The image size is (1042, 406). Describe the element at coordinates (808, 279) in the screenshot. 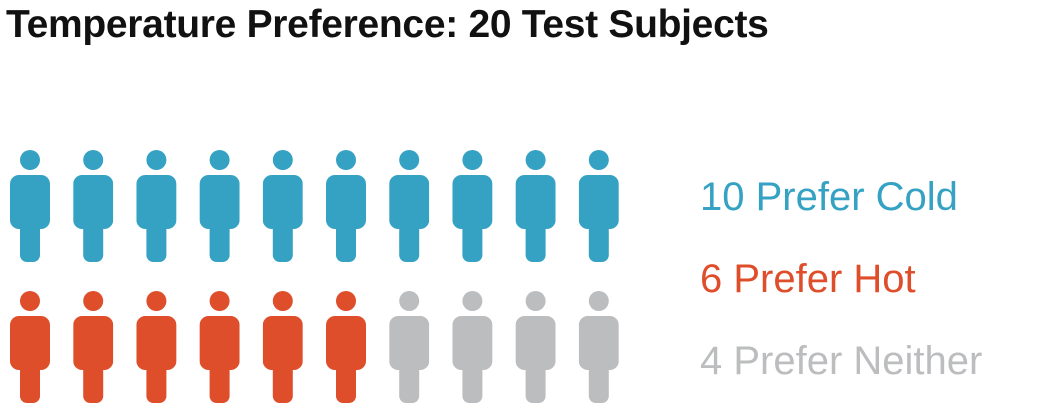

I see `legend-label: 6 Prefer Hot` at that location.